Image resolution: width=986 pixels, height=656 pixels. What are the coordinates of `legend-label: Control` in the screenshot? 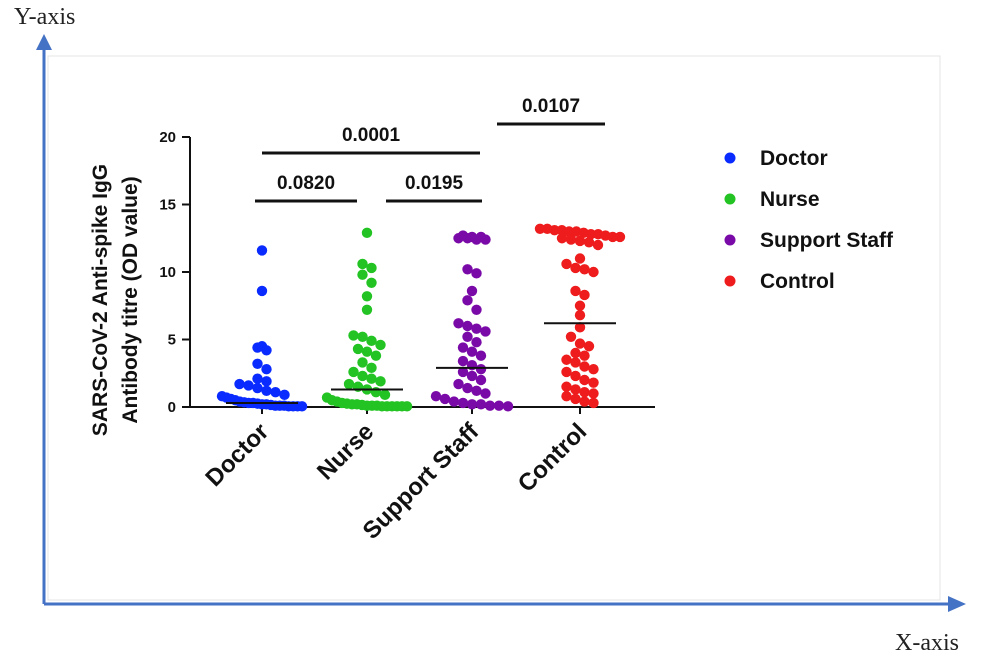 It's located at (797, 281).